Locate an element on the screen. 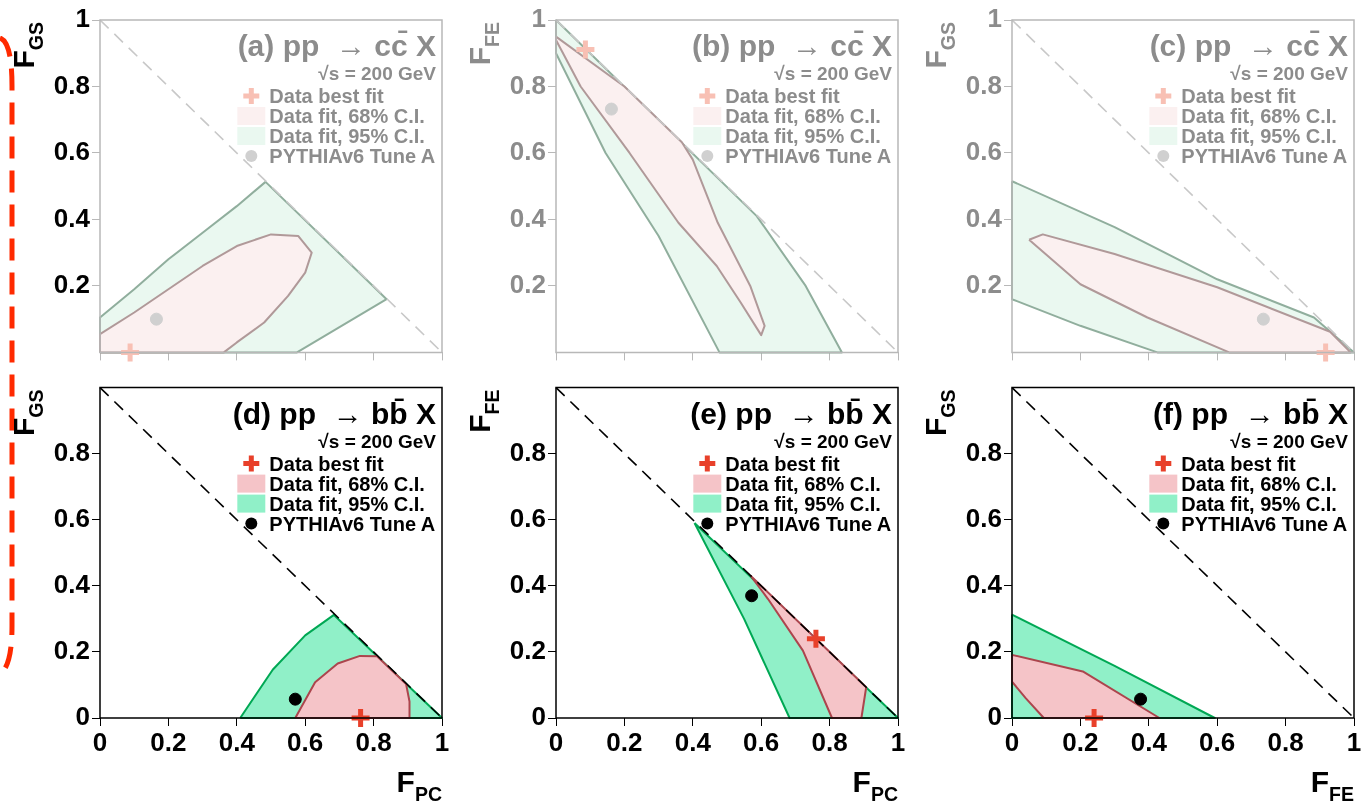  chart-title: (d) pp → bb̄ X is located at coordinates (334, 413).